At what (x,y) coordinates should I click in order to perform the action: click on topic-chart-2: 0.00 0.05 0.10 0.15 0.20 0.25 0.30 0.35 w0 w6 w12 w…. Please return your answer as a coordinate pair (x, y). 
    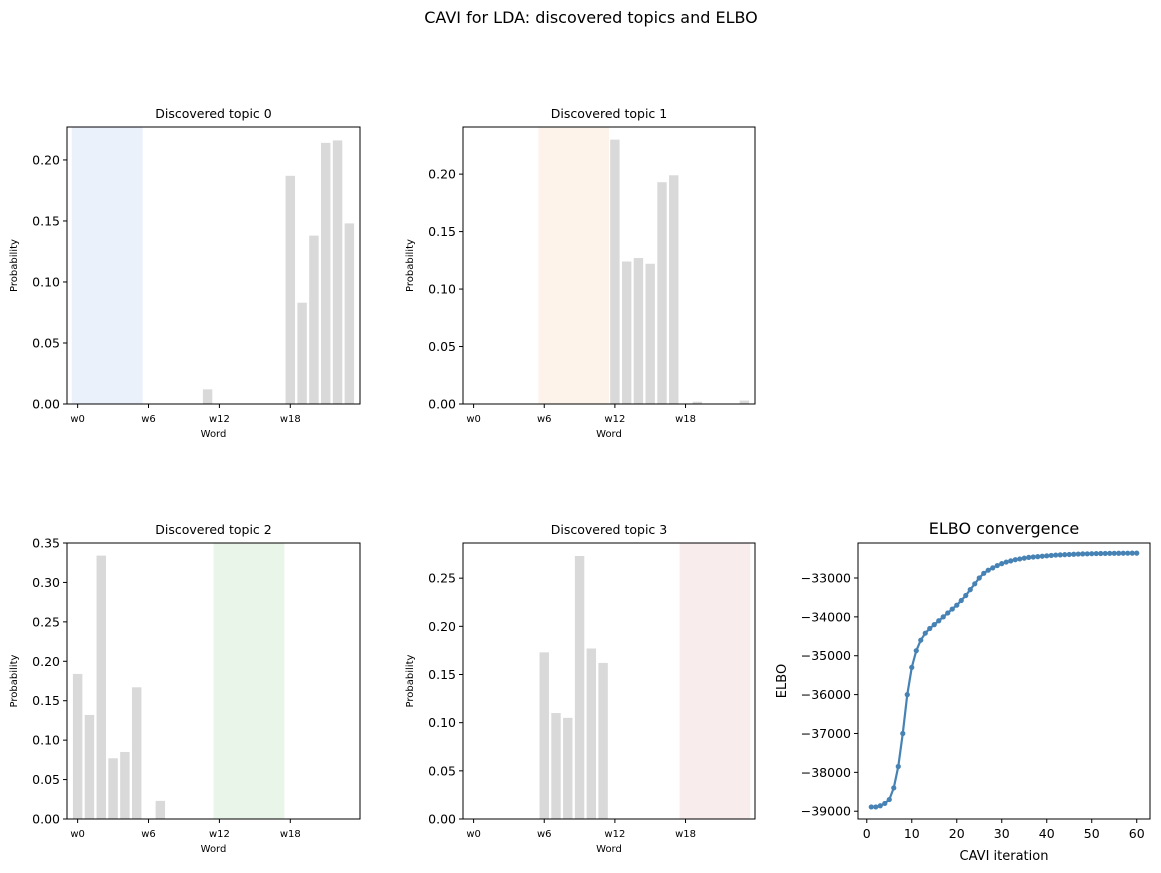
    Looking at the image, I should click on (185, 688).